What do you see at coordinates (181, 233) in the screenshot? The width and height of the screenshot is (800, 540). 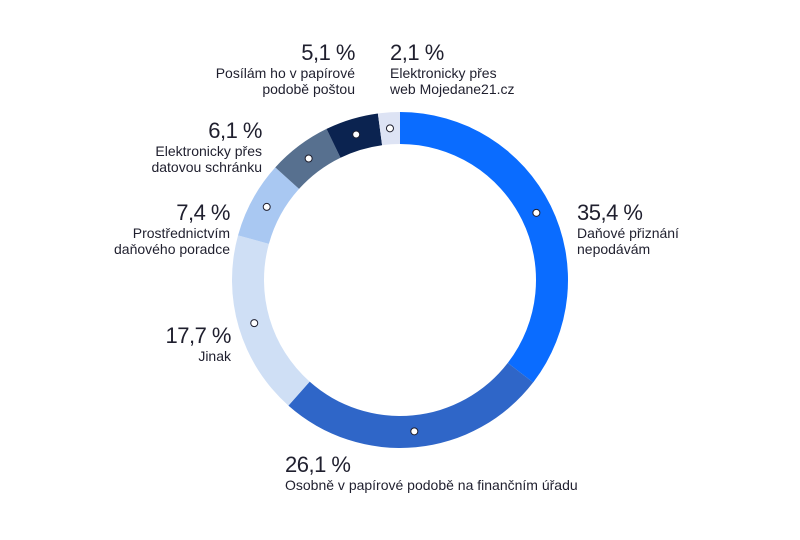 I see `category-label: Prostřednictvím` at bounding box center [181, 233].